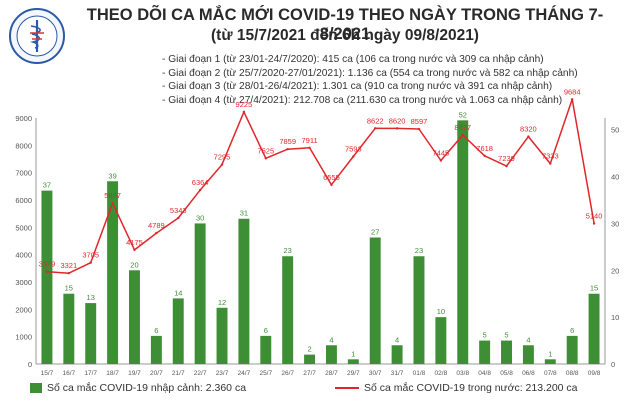 The width and height of the screenshot is (640, 402). Describe the element at coordinates (484, 148) in the screenshot. I see `line-value-label: 7618` at that location.